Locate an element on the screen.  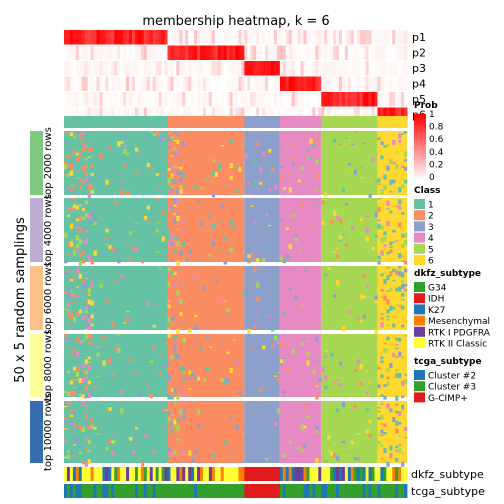
prob-row-label-p2: p2 is located at coordinates (419, 53).